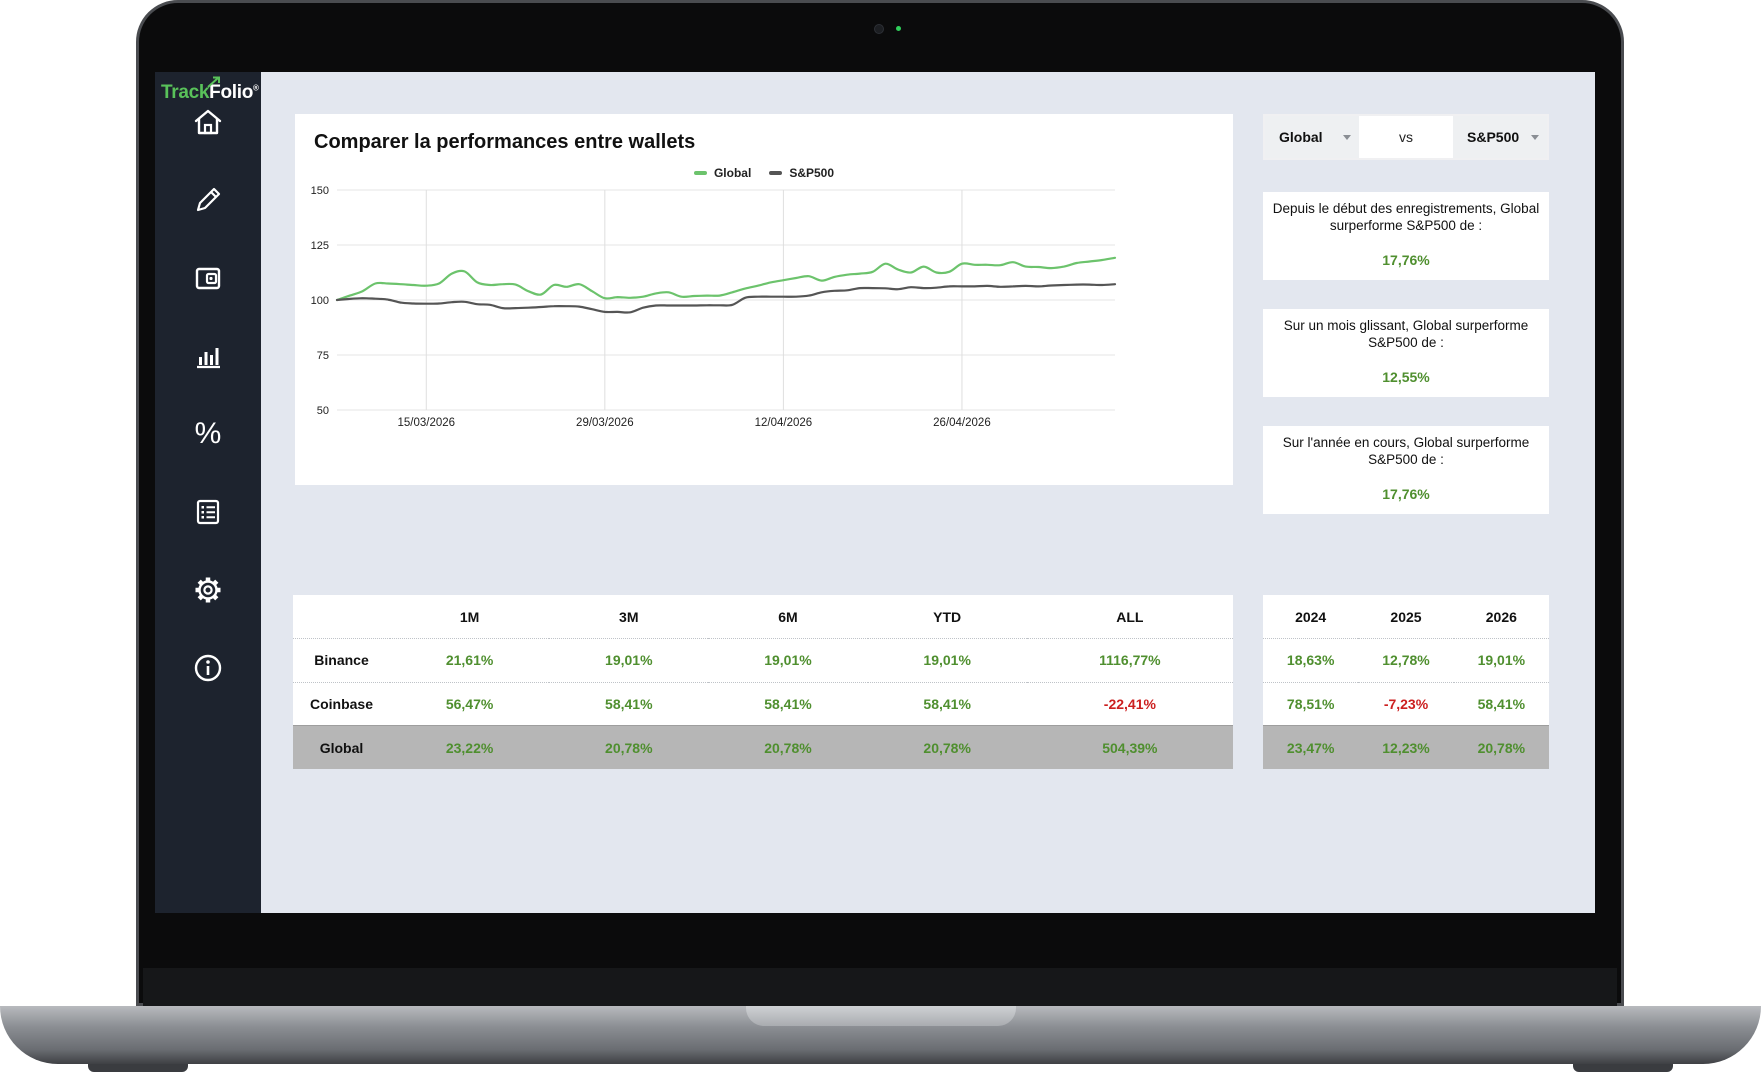 The height and width of the screenshot is (1075, 1761). I want to click on logo-arrow-icon, so click(213, 82).